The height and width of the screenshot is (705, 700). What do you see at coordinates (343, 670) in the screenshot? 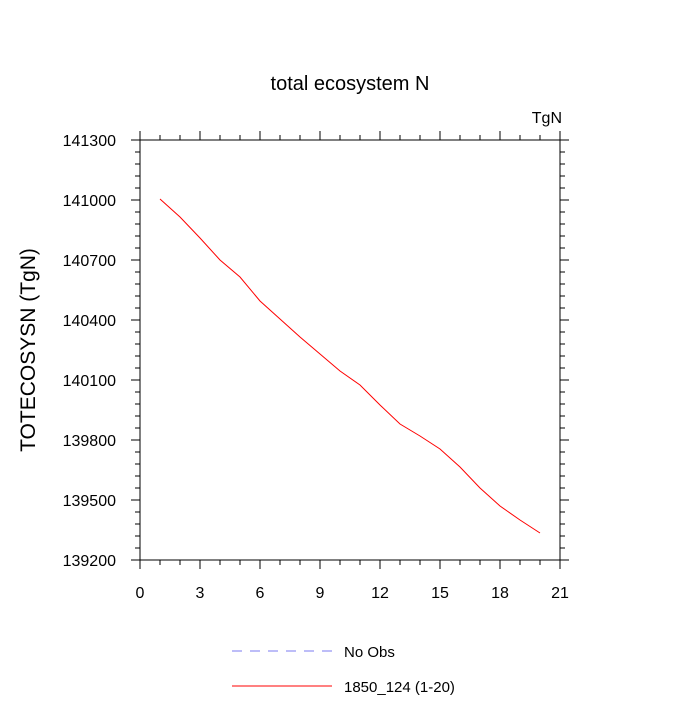
I see `legend: No Obs 1850_124 (1-20)` at bounding box center [343, 670].